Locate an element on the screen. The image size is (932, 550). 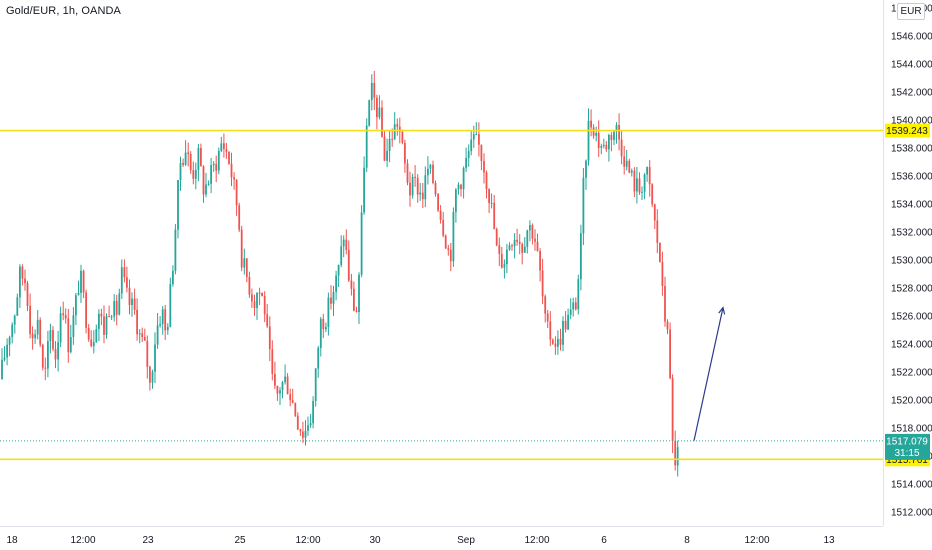
x-tick-label: 8 is located at coordinates (687, 540).